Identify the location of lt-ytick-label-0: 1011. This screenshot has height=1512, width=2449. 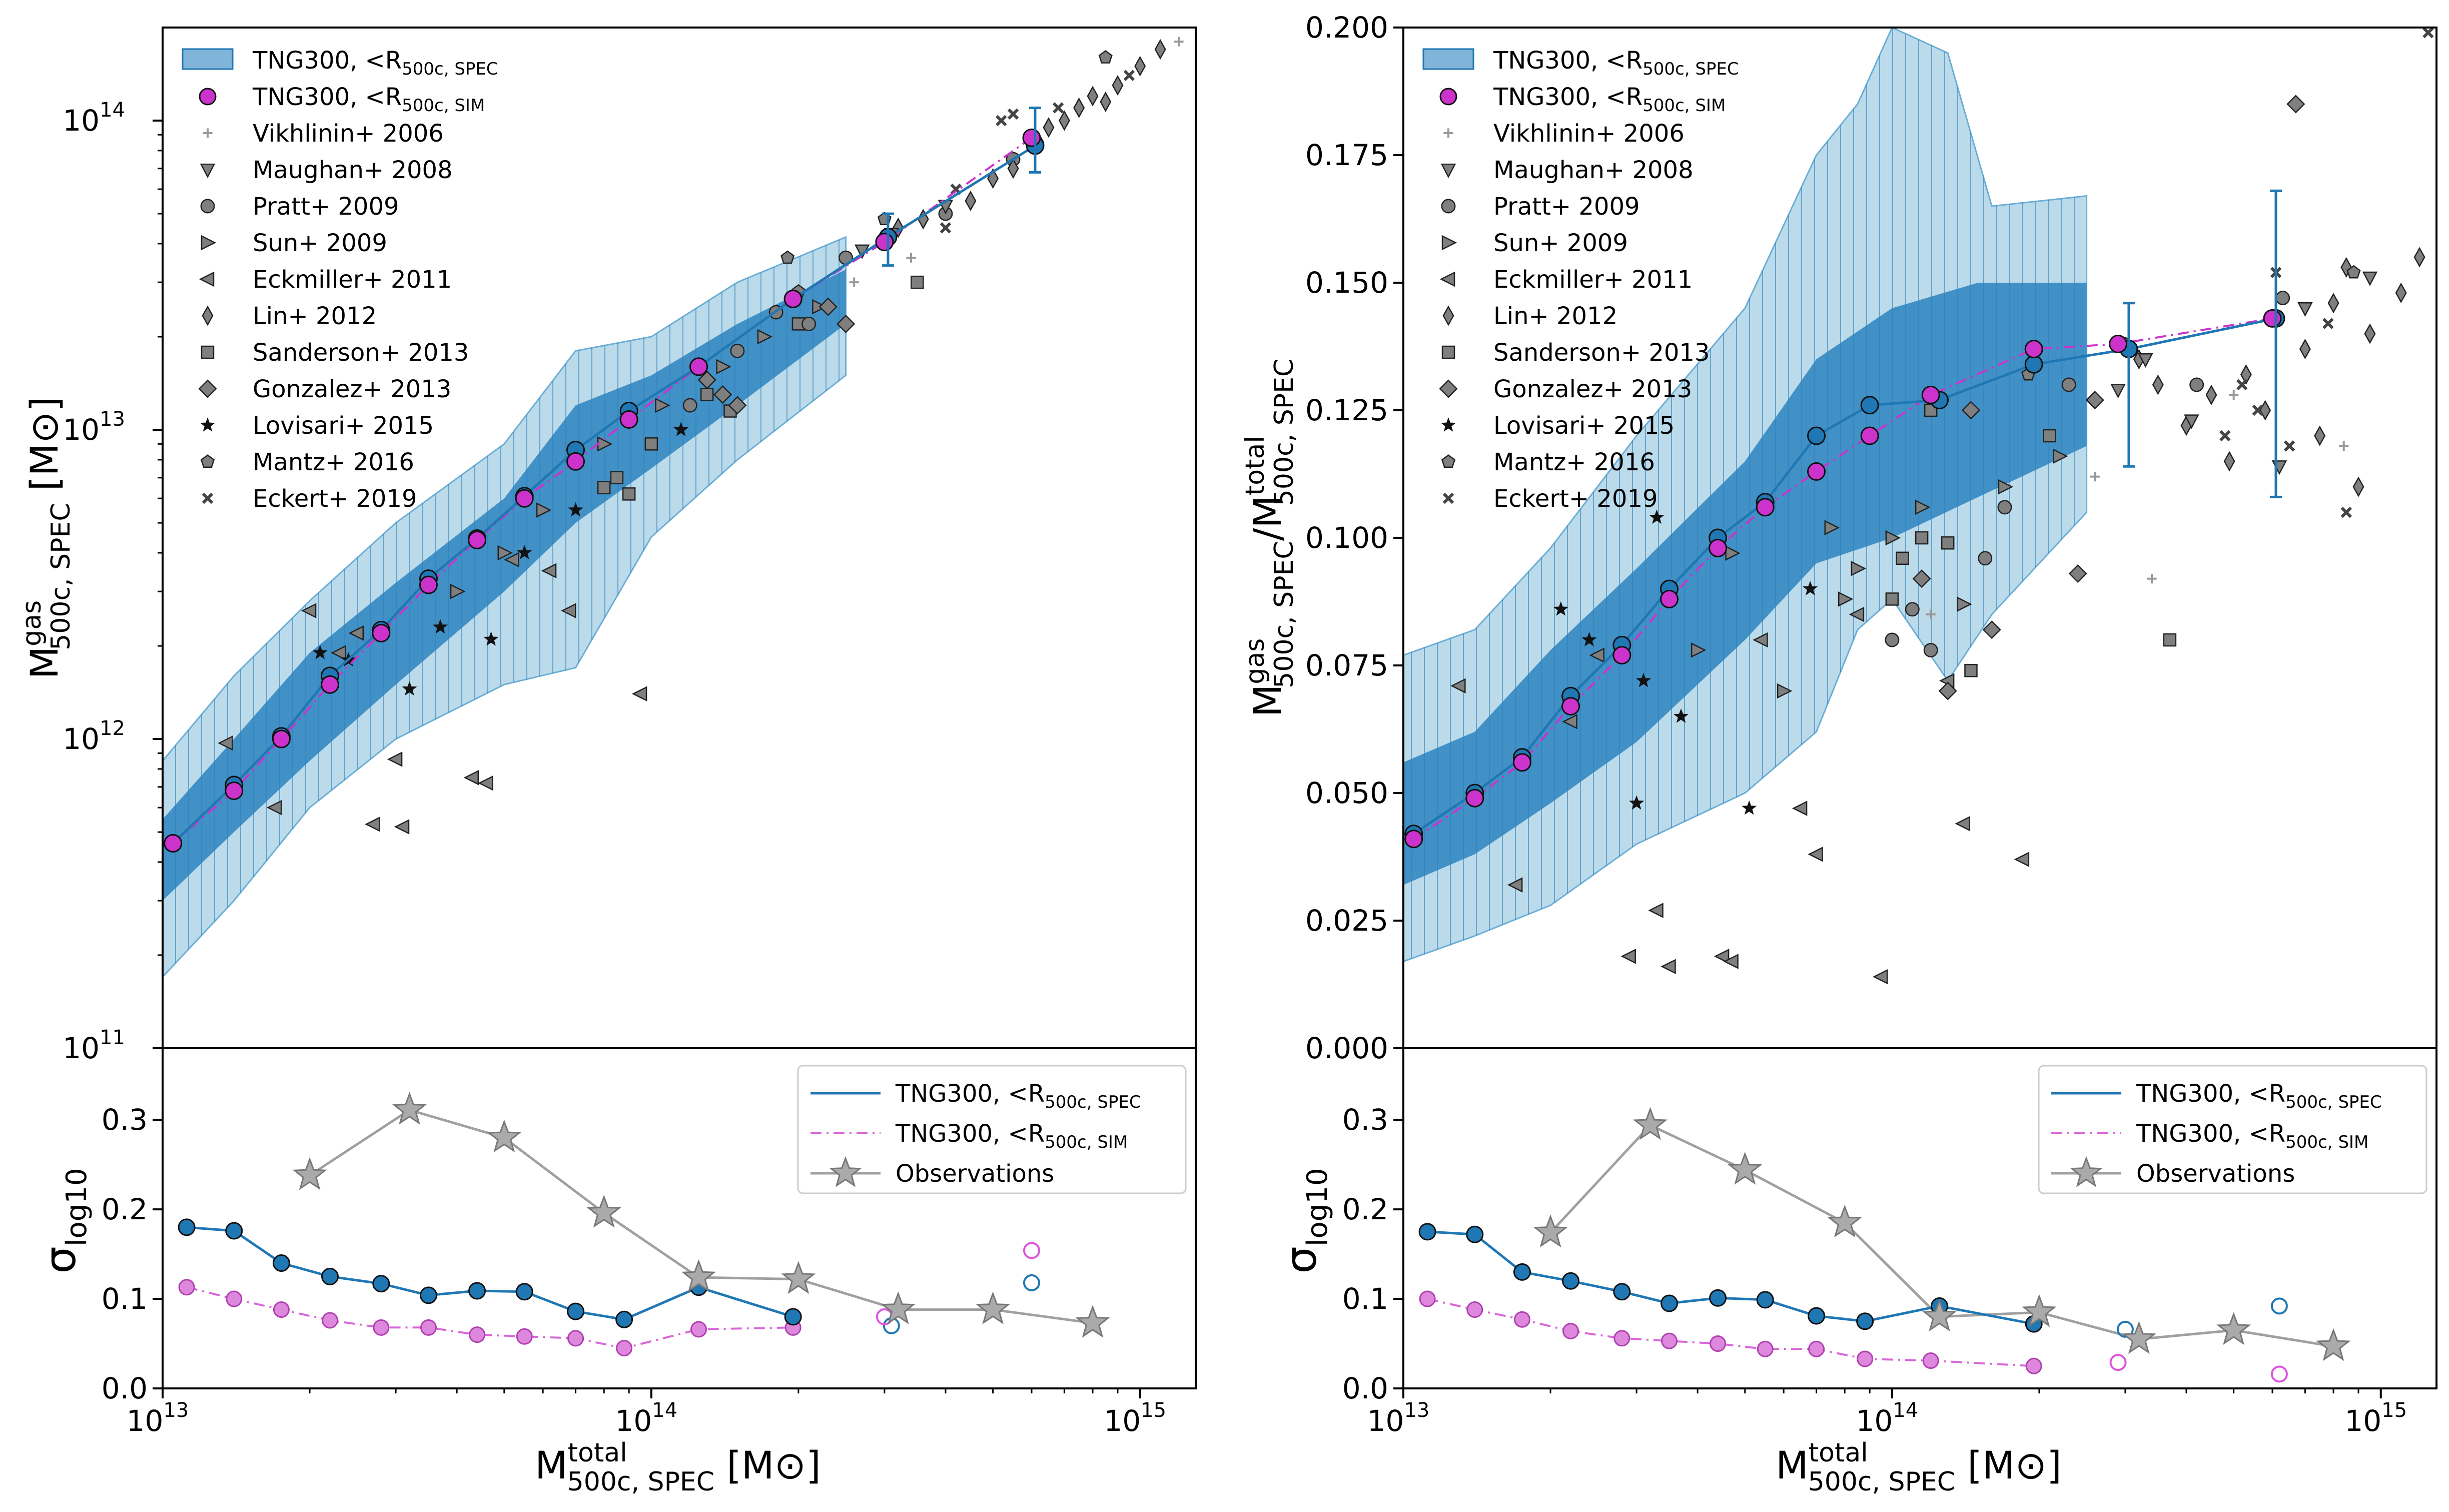
(94, 1045).